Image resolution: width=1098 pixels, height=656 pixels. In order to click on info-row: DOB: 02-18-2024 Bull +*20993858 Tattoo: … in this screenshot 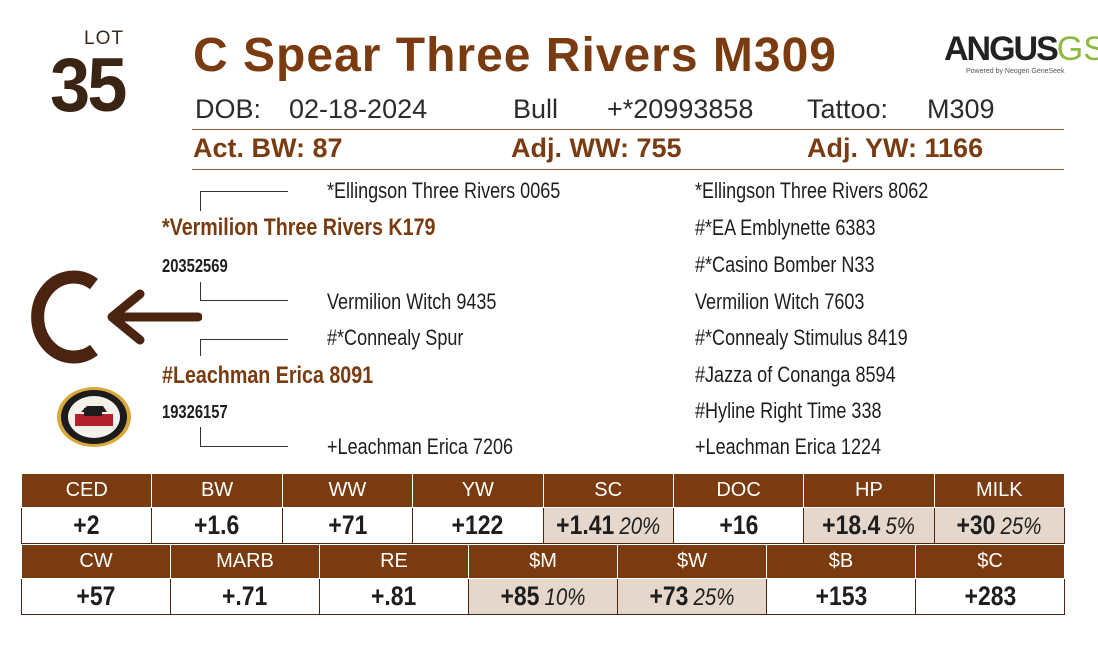, I will do `click(630, 111)`.